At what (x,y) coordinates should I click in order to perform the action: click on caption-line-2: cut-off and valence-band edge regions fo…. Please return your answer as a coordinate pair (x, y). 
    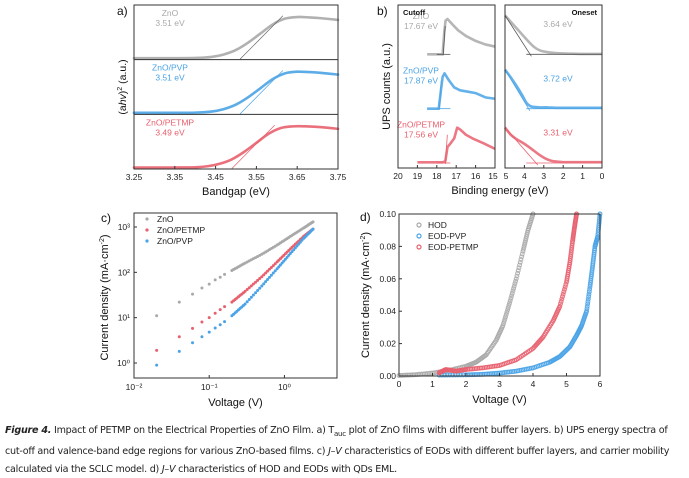
    Looking at the image, I should click on (346, 452).